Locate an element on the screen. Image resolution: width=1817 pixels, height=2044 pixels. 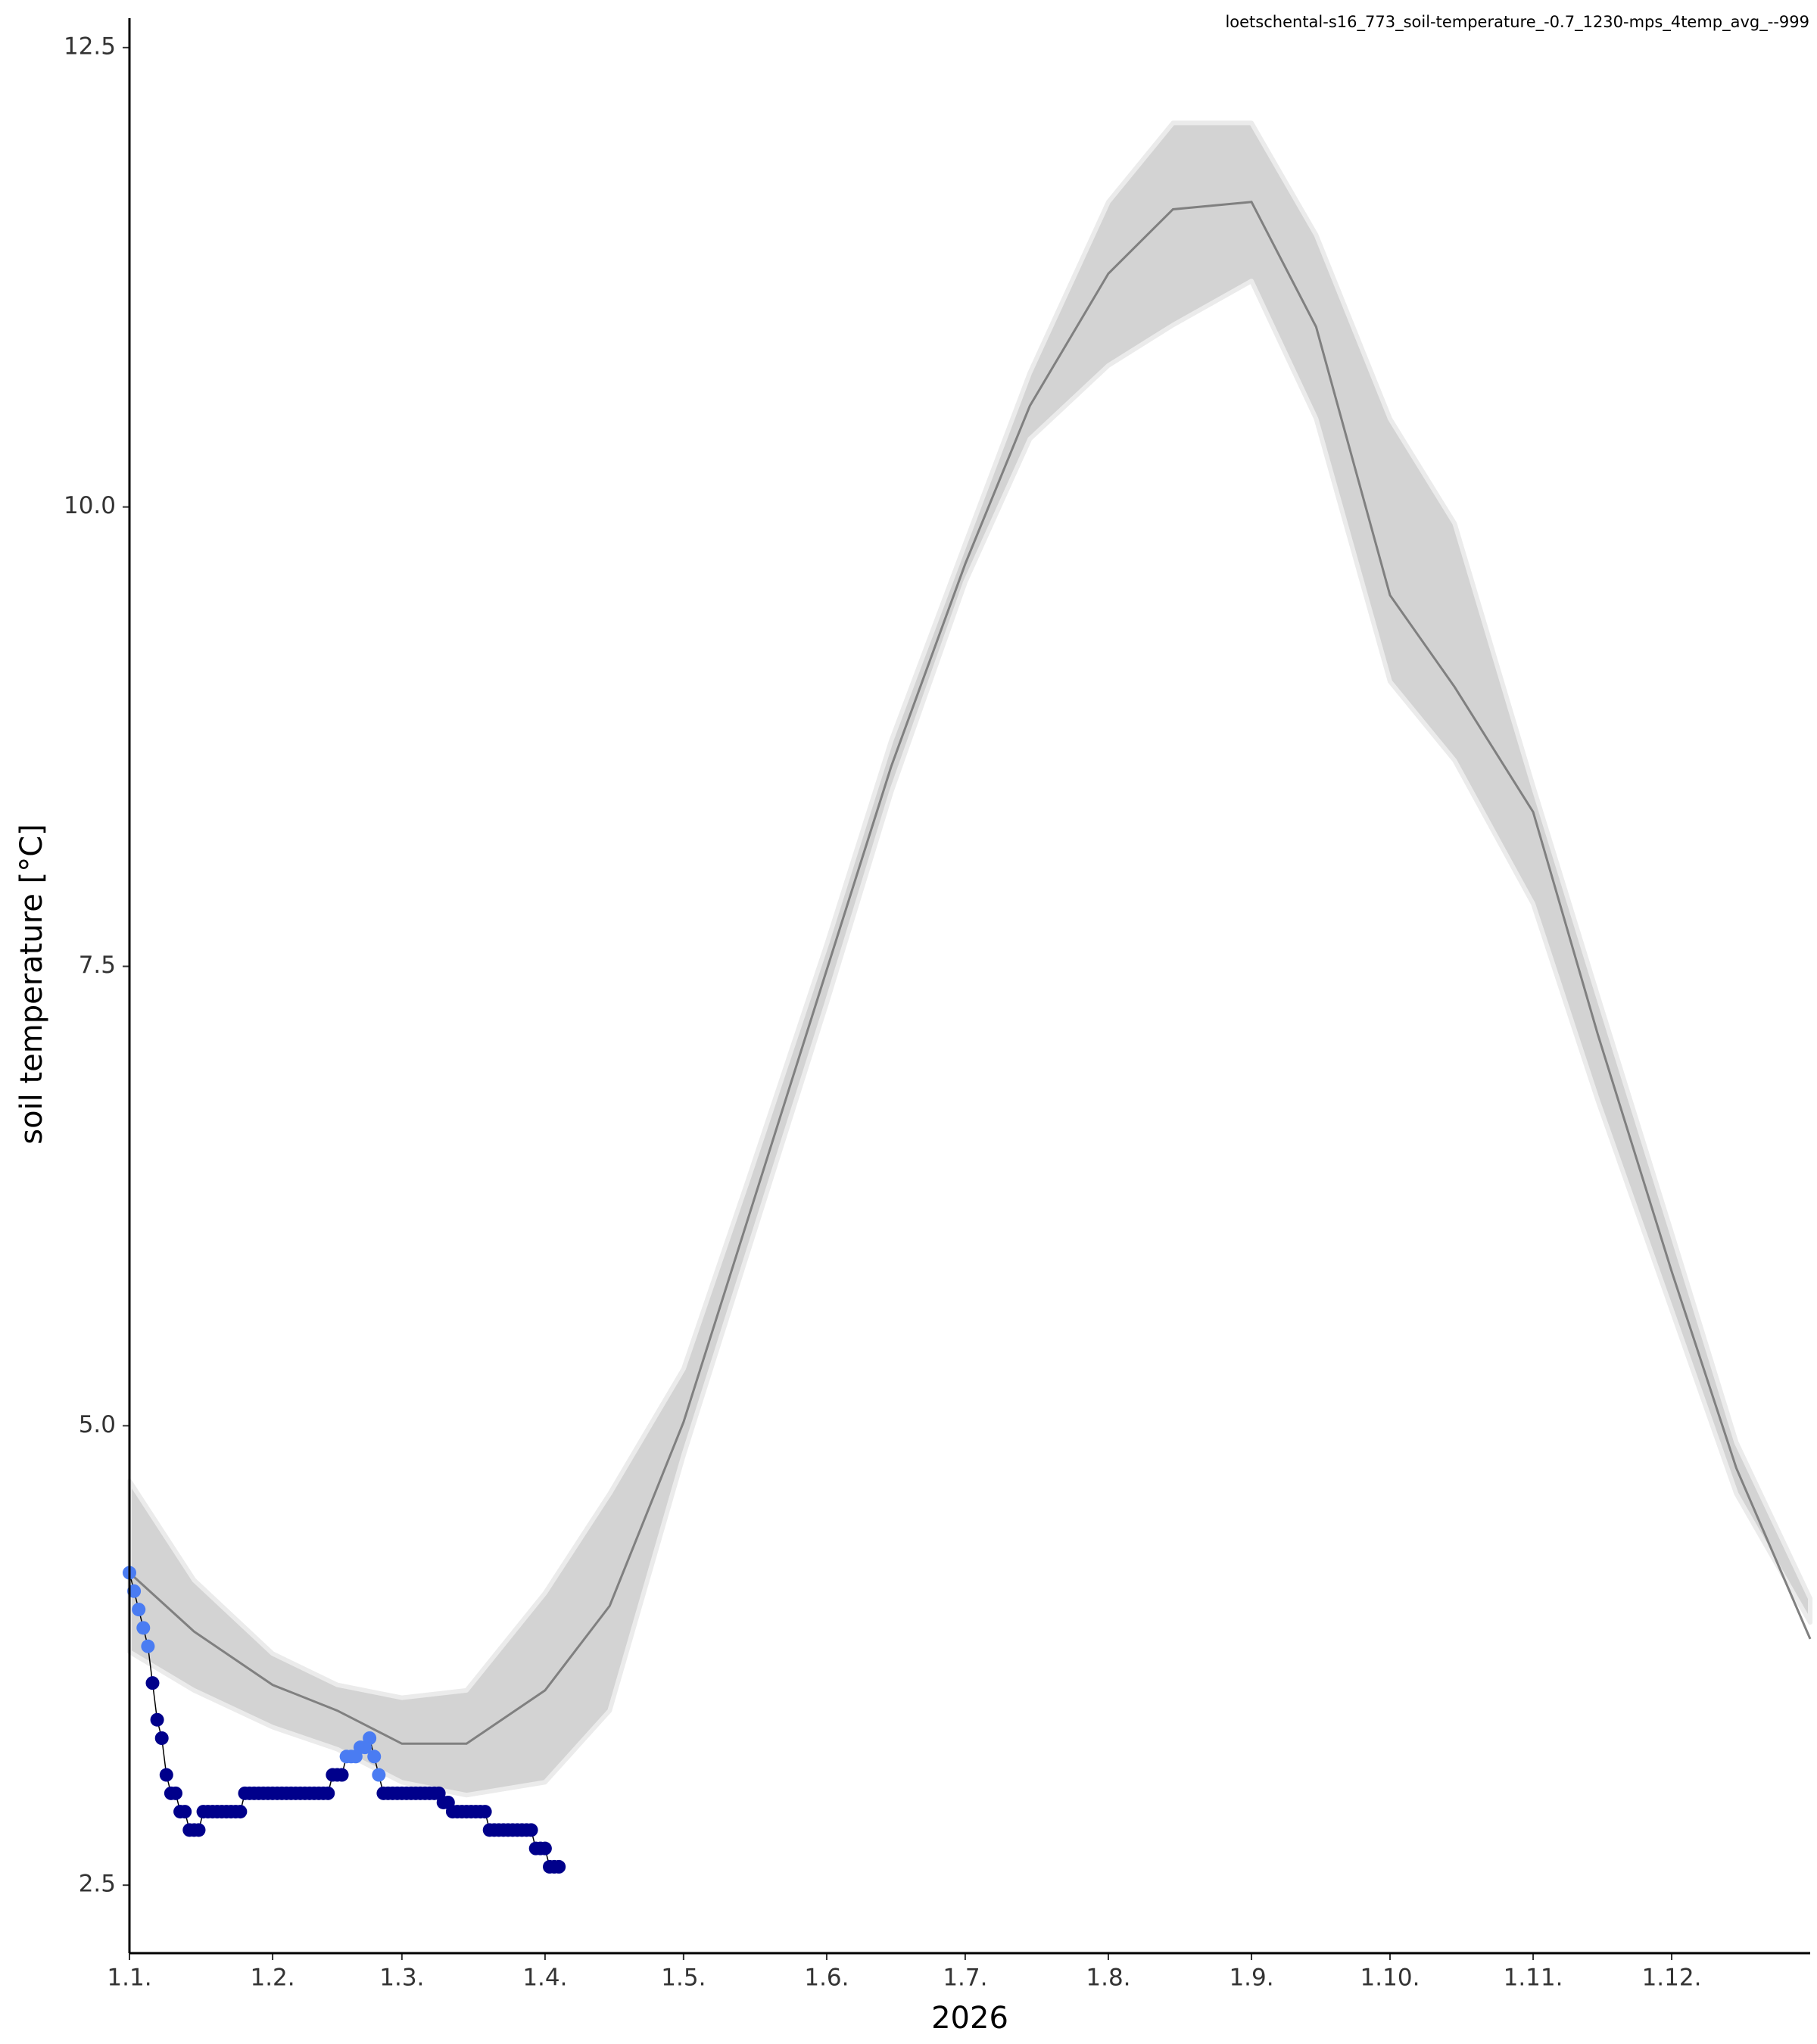
x-tick-label: 1.5. is located at coordinates (683, 1978).